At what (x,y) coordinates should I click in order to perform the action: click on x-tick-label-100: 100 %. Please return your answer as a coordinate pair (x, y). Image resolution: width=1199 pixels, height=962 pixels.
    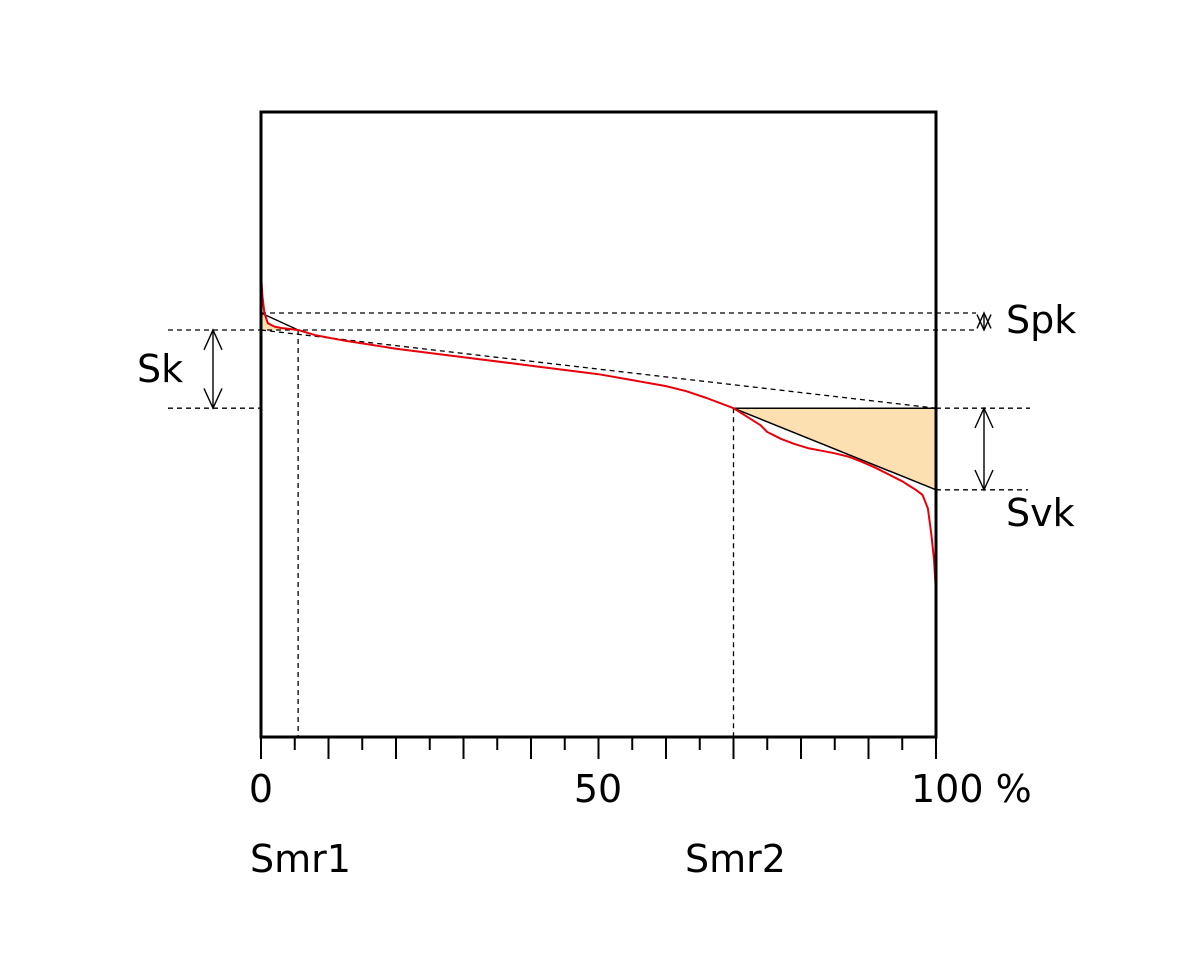
    Looking at the image, I should click on (971, 789).